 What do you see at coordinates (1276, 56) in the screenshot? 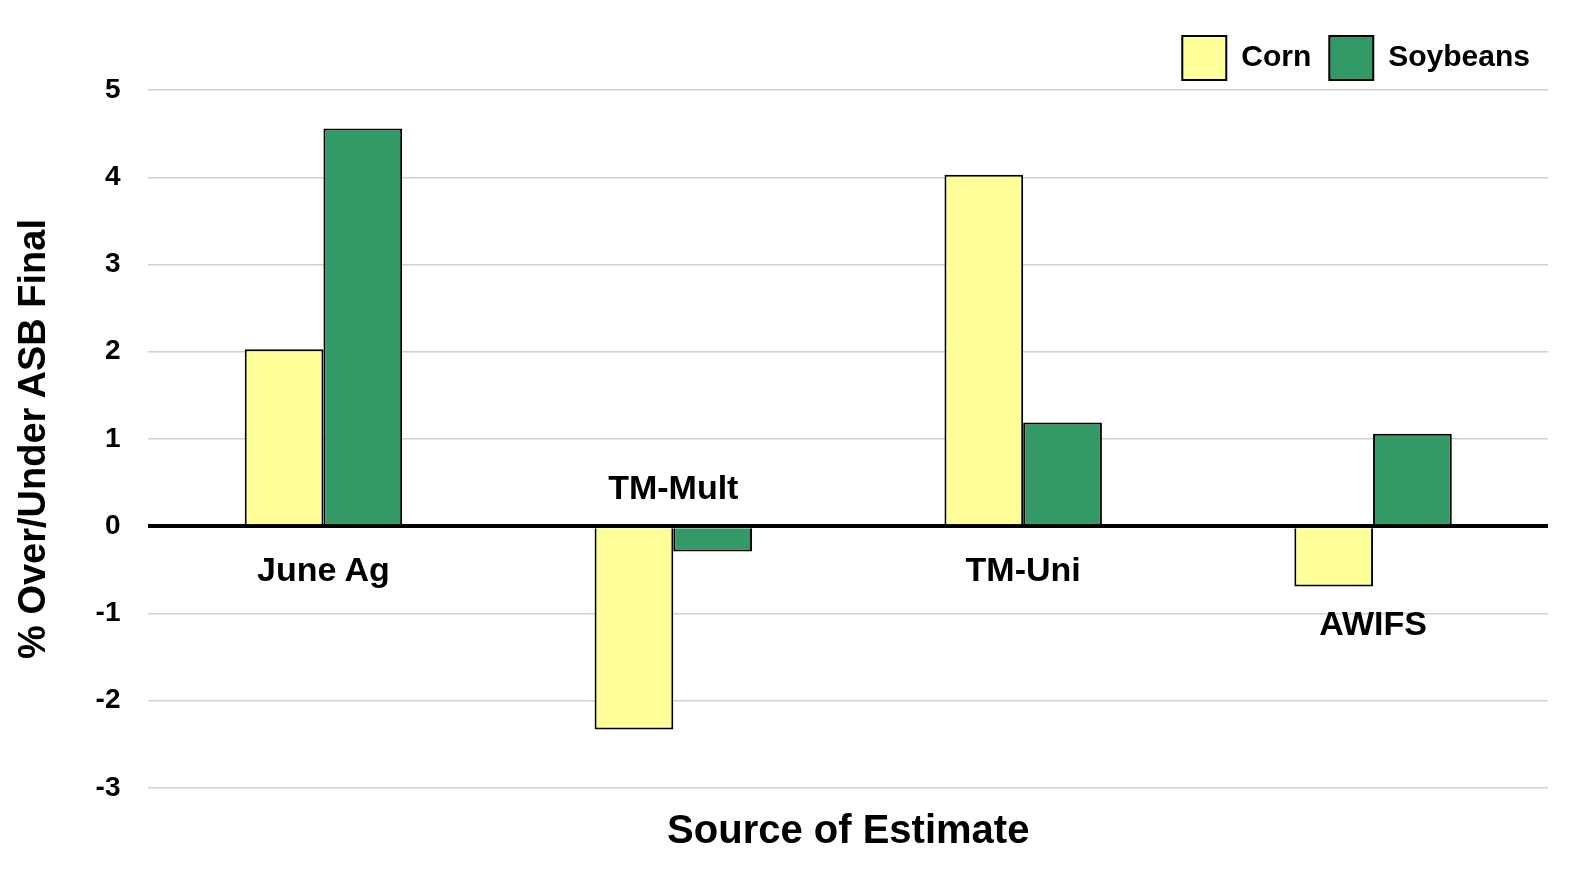
I see `legend-label: Corn` at bounding box center [1276, 56].